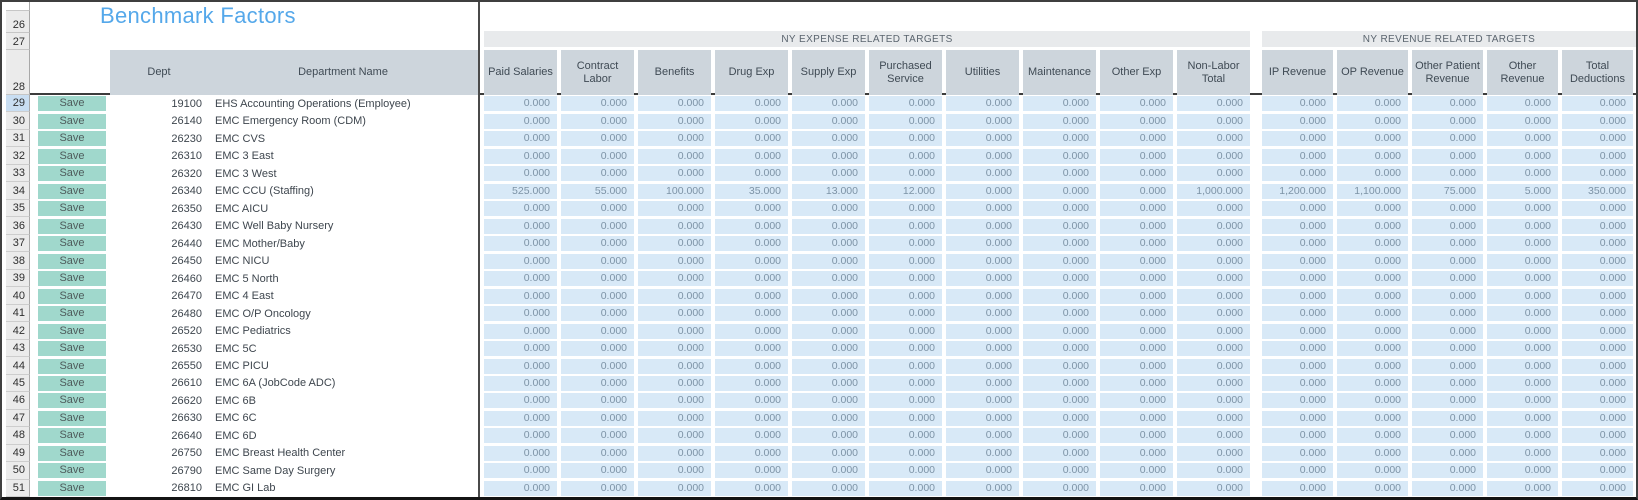  I want to click on row-number: 35, so click(18, 208).